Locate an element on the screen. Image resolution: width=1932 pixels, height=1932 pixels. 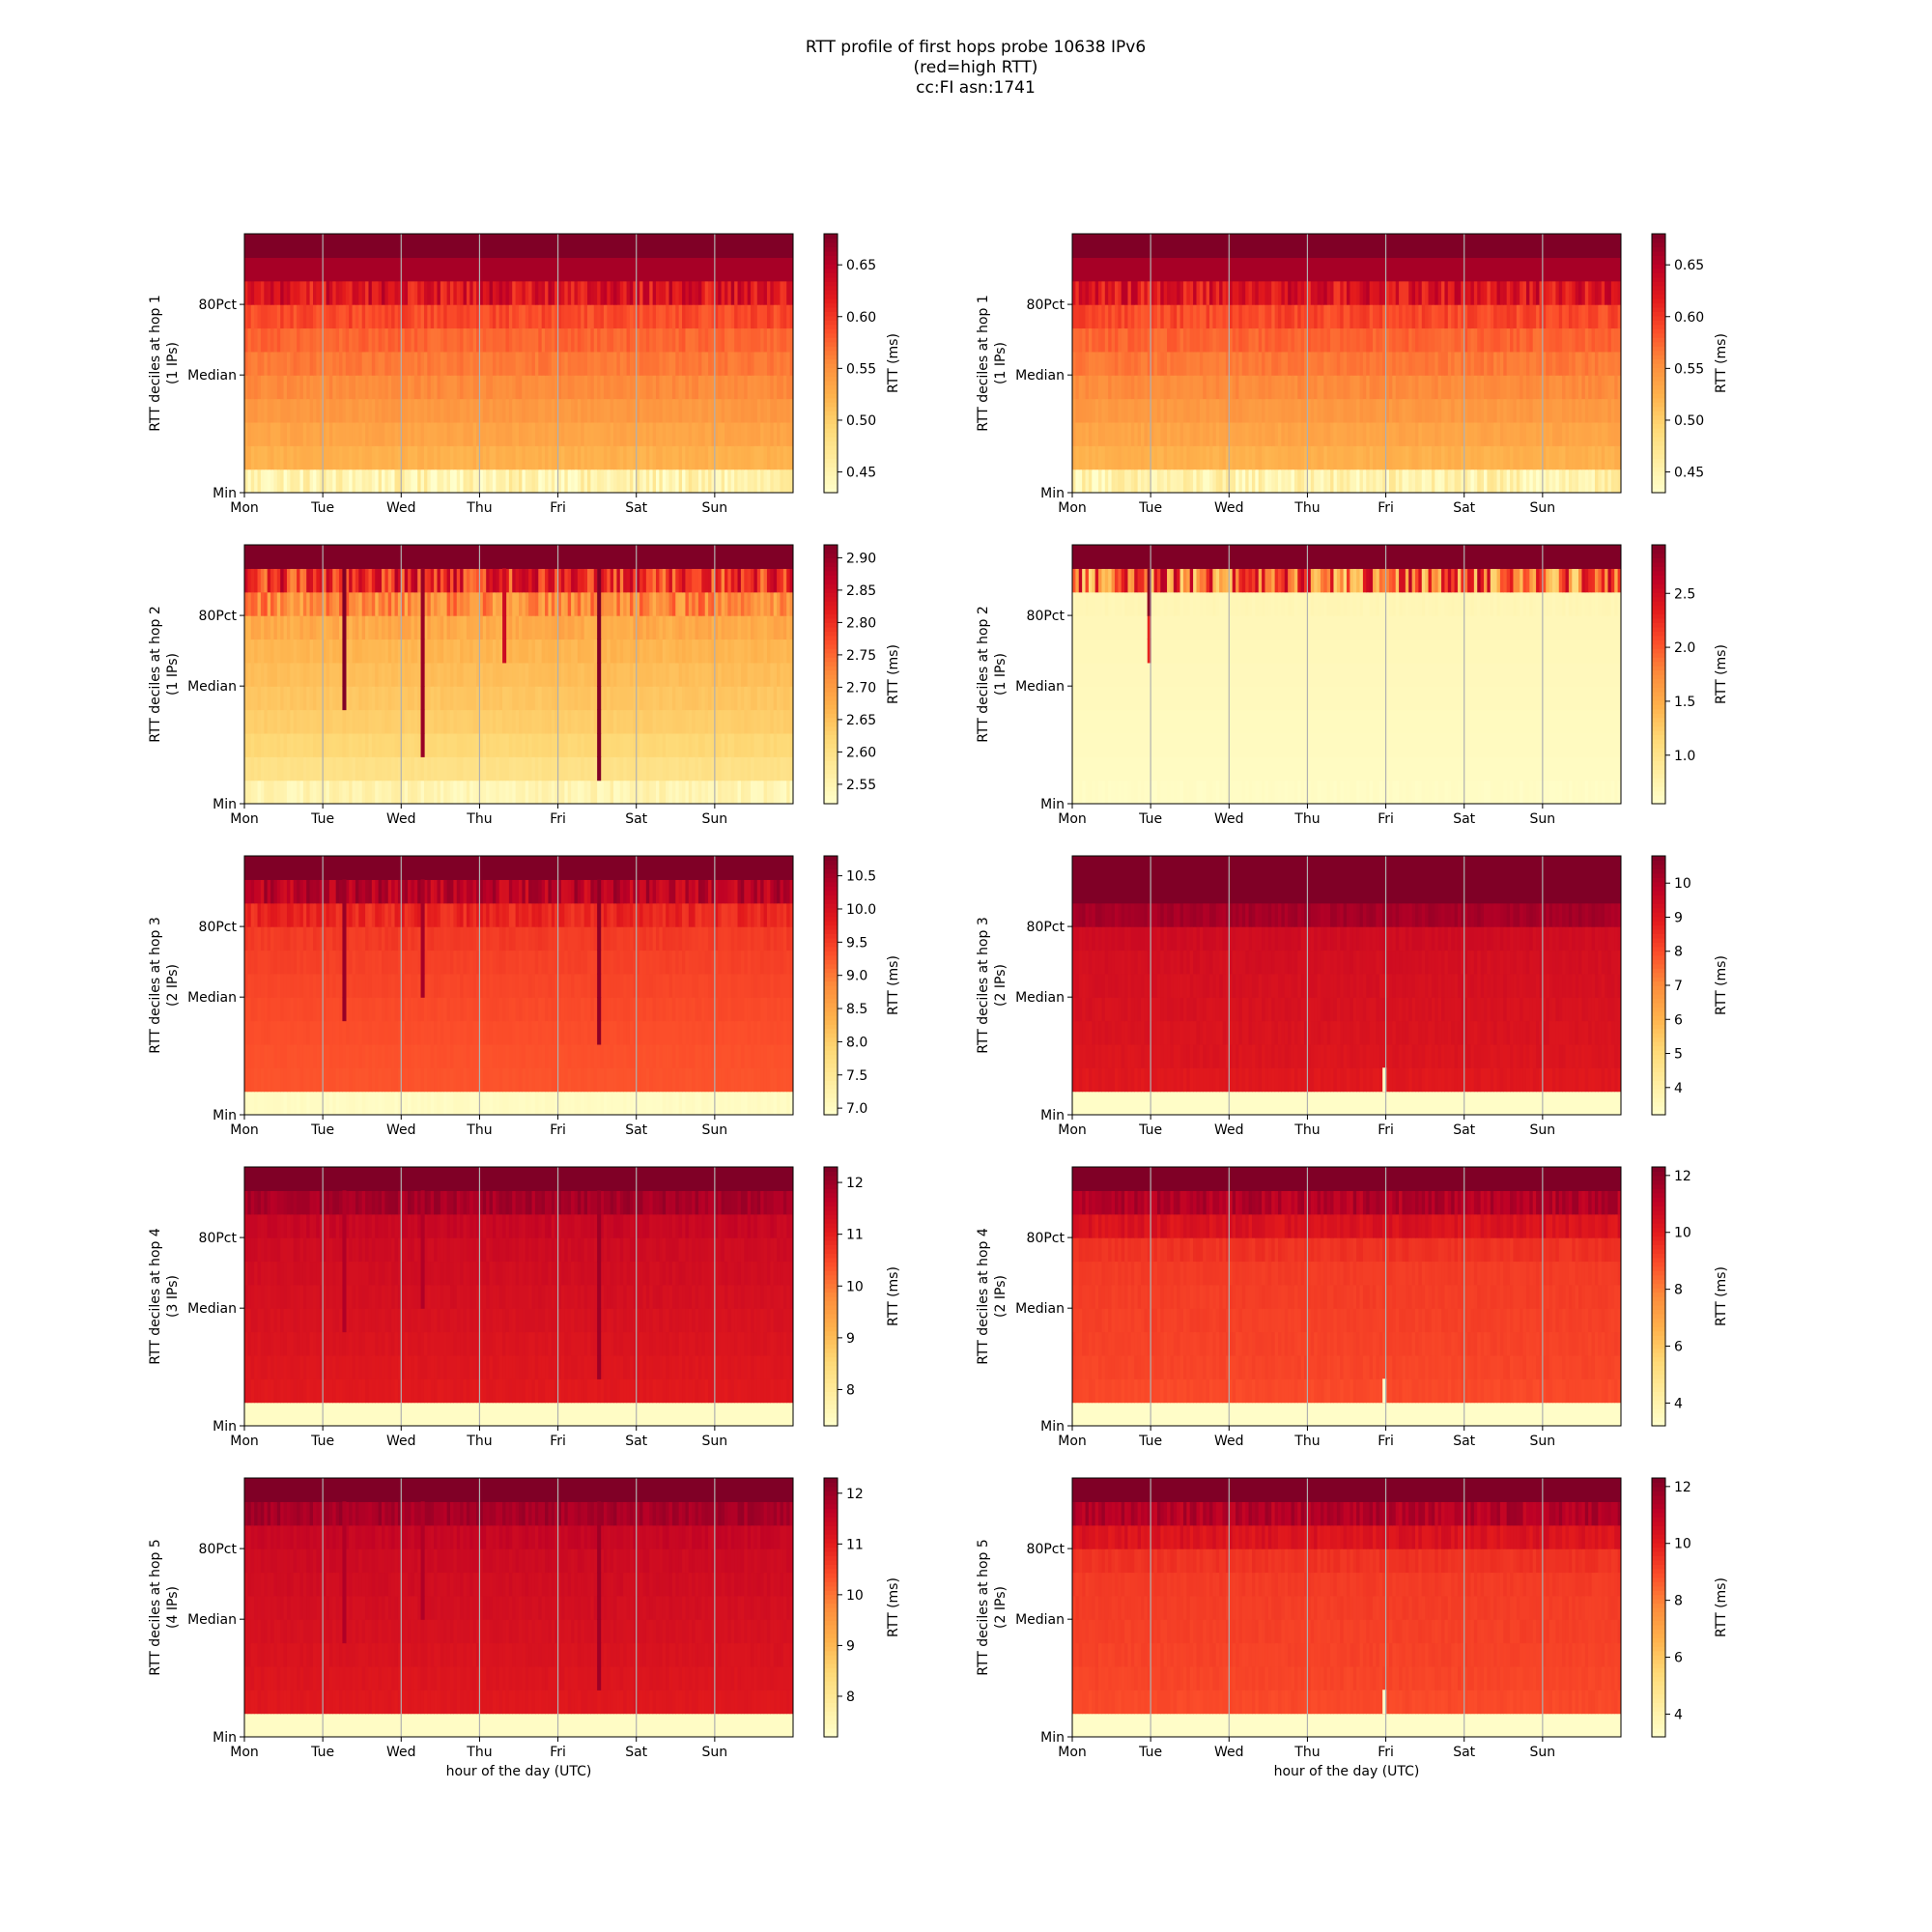
colorbar-tick-label: 0.50 is located at coordinates (861, 421).